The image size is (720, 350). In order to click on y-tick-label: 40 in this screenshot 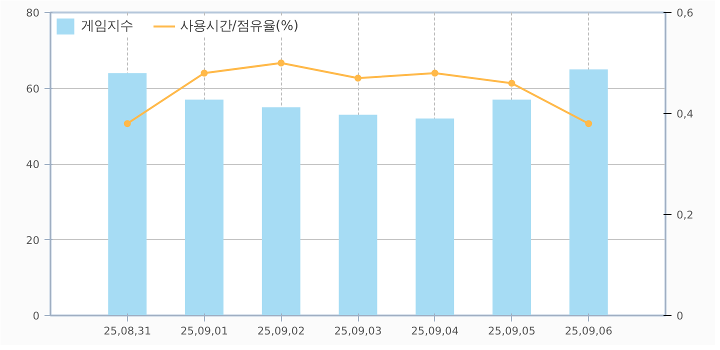, I will do `click(33, 164)`.